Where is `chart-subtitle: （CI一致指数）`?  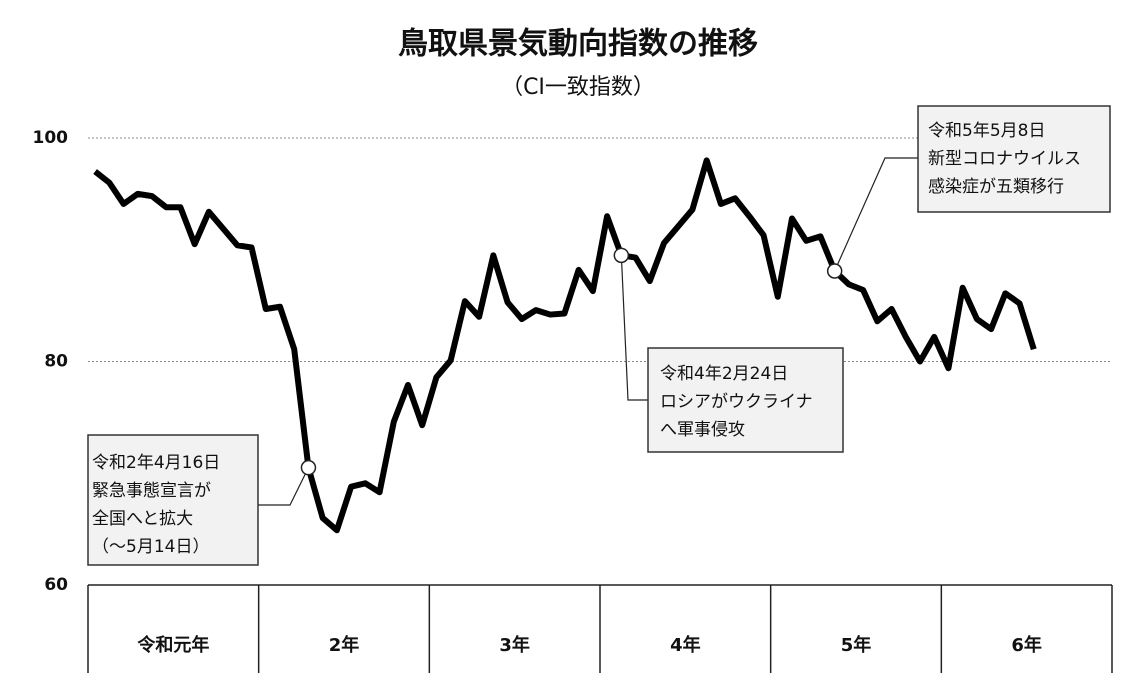 chart-subtitle: （CI一致指数） is located at coordinates (578, 87).